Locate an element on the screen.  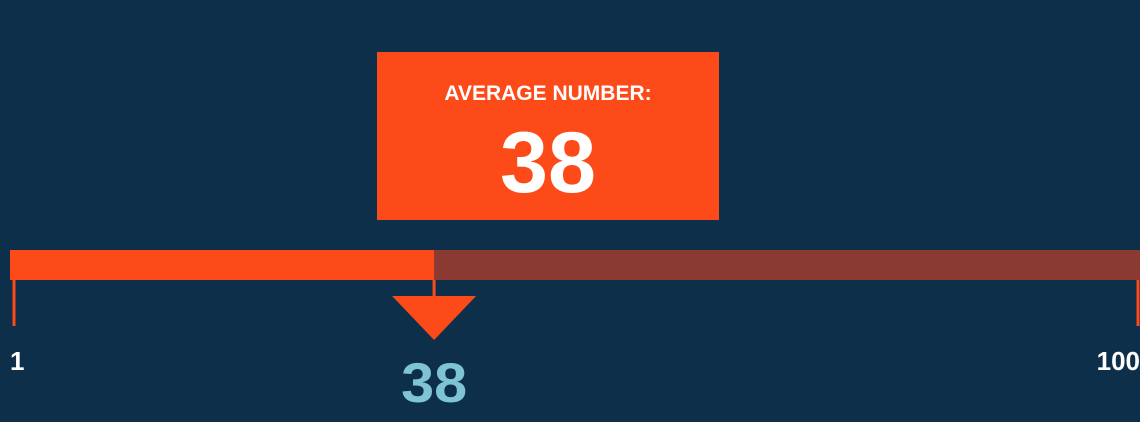
summary-box is located at coordinates (548, 136).